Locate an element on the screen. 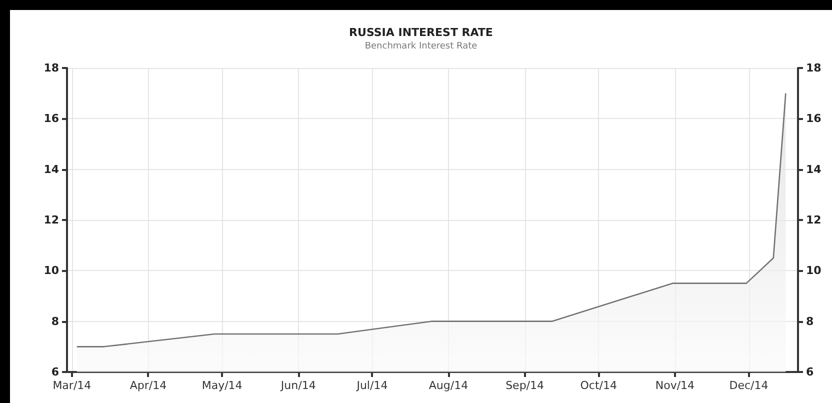 The height and width of the screenshot is (403, 832). y2-tick-label: 10 is located at coordinates (814, 271).